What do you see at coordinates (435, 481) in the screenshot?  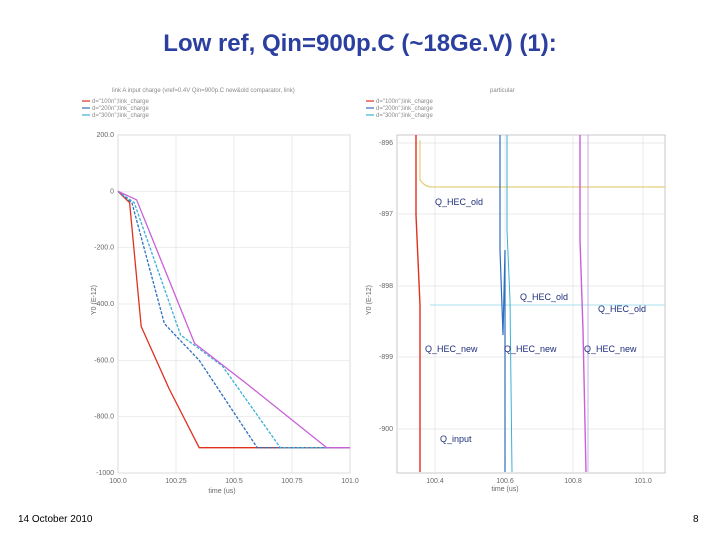 I see `right-x-tick-label: 100.4` at bounding box center [435, 481].